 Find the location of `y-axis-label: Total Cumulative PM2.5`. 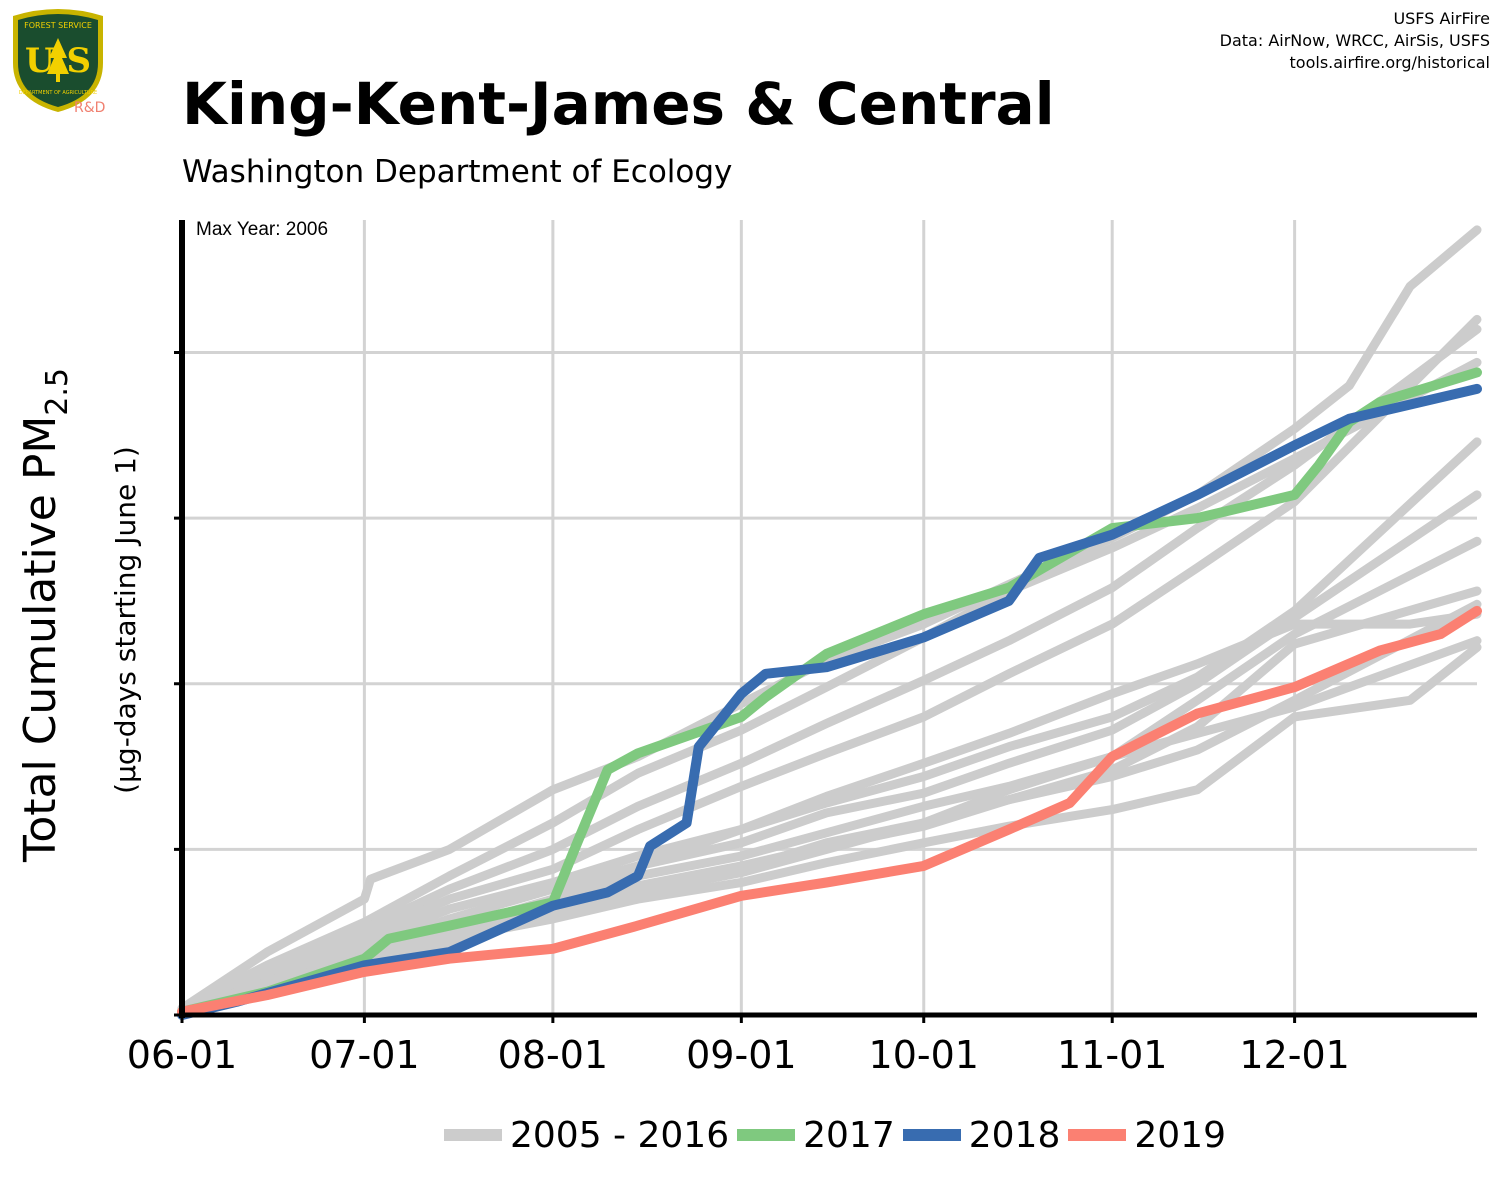

y-axis-label: Total Cumulative PM2.5 is located at coordinates (45, 615).